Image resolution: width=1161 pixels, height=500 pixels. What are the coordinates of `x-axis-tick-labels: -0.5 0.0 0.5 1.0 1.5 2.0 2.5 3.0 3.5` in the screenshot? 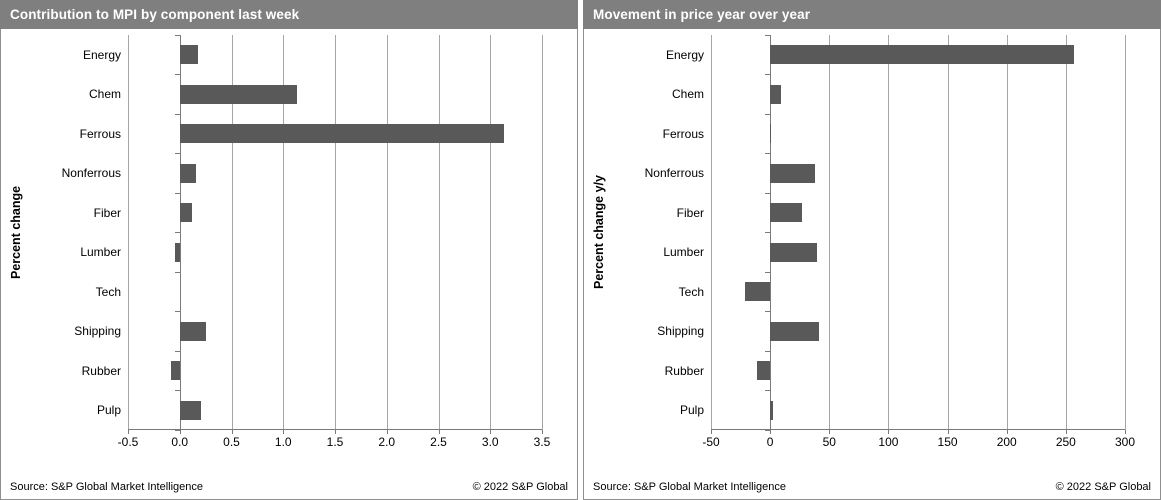 It's located at (334, 443).